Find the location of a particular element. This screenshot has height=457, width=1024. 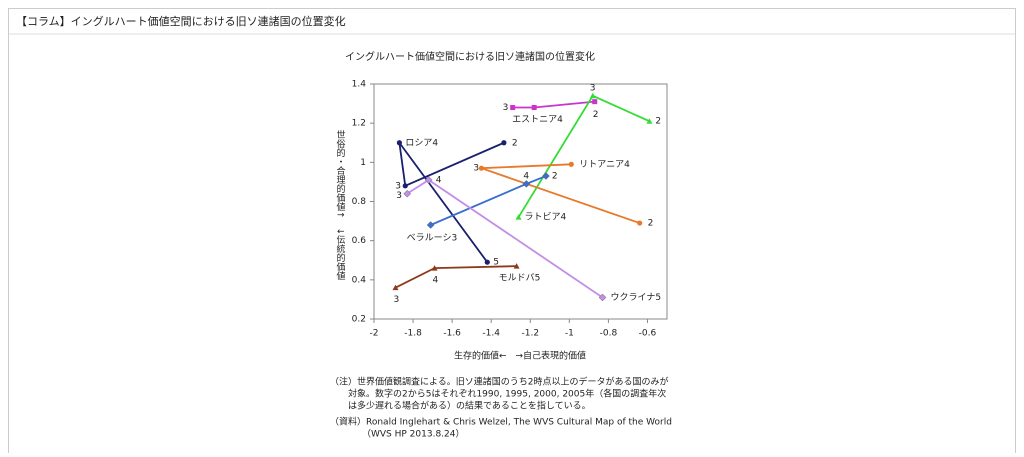

note-line: （WVS HP 2013.8.24） is located at coordinates (413, 434).